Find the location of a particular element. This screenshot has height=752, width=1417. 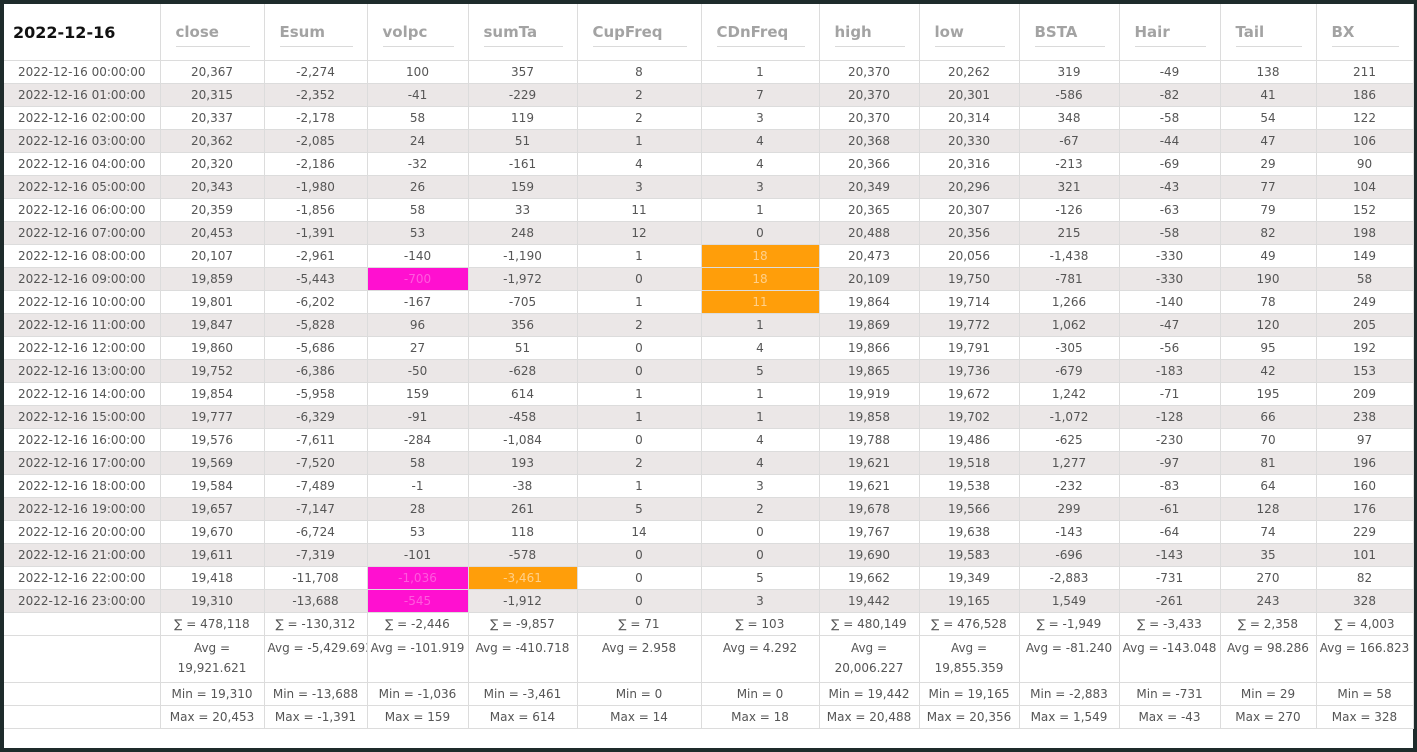

cell-bx: 122 is located at coordinates (1365, 118).